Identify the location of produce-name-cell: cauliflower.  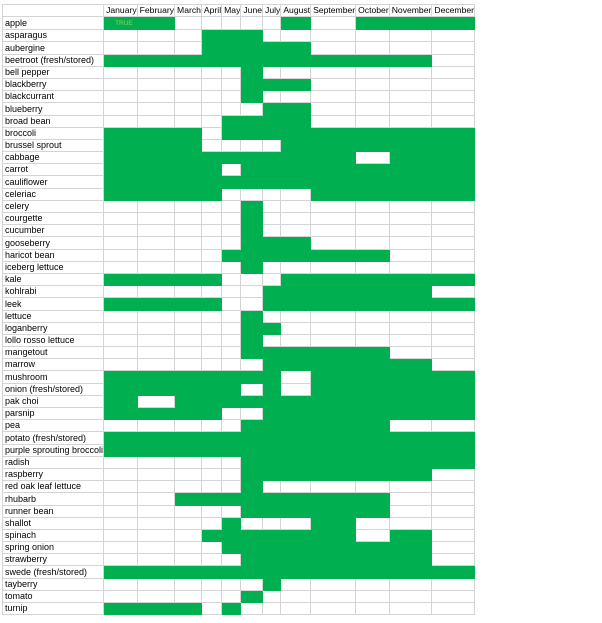
(53, 182).